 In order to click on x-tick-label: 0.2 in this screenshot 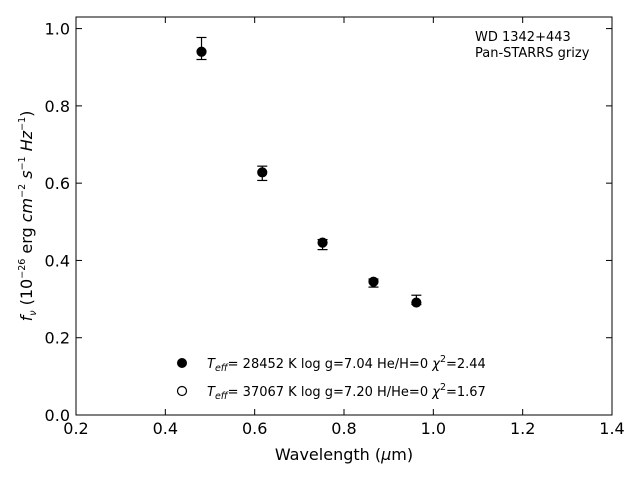, I will do `click(75, 428)`.